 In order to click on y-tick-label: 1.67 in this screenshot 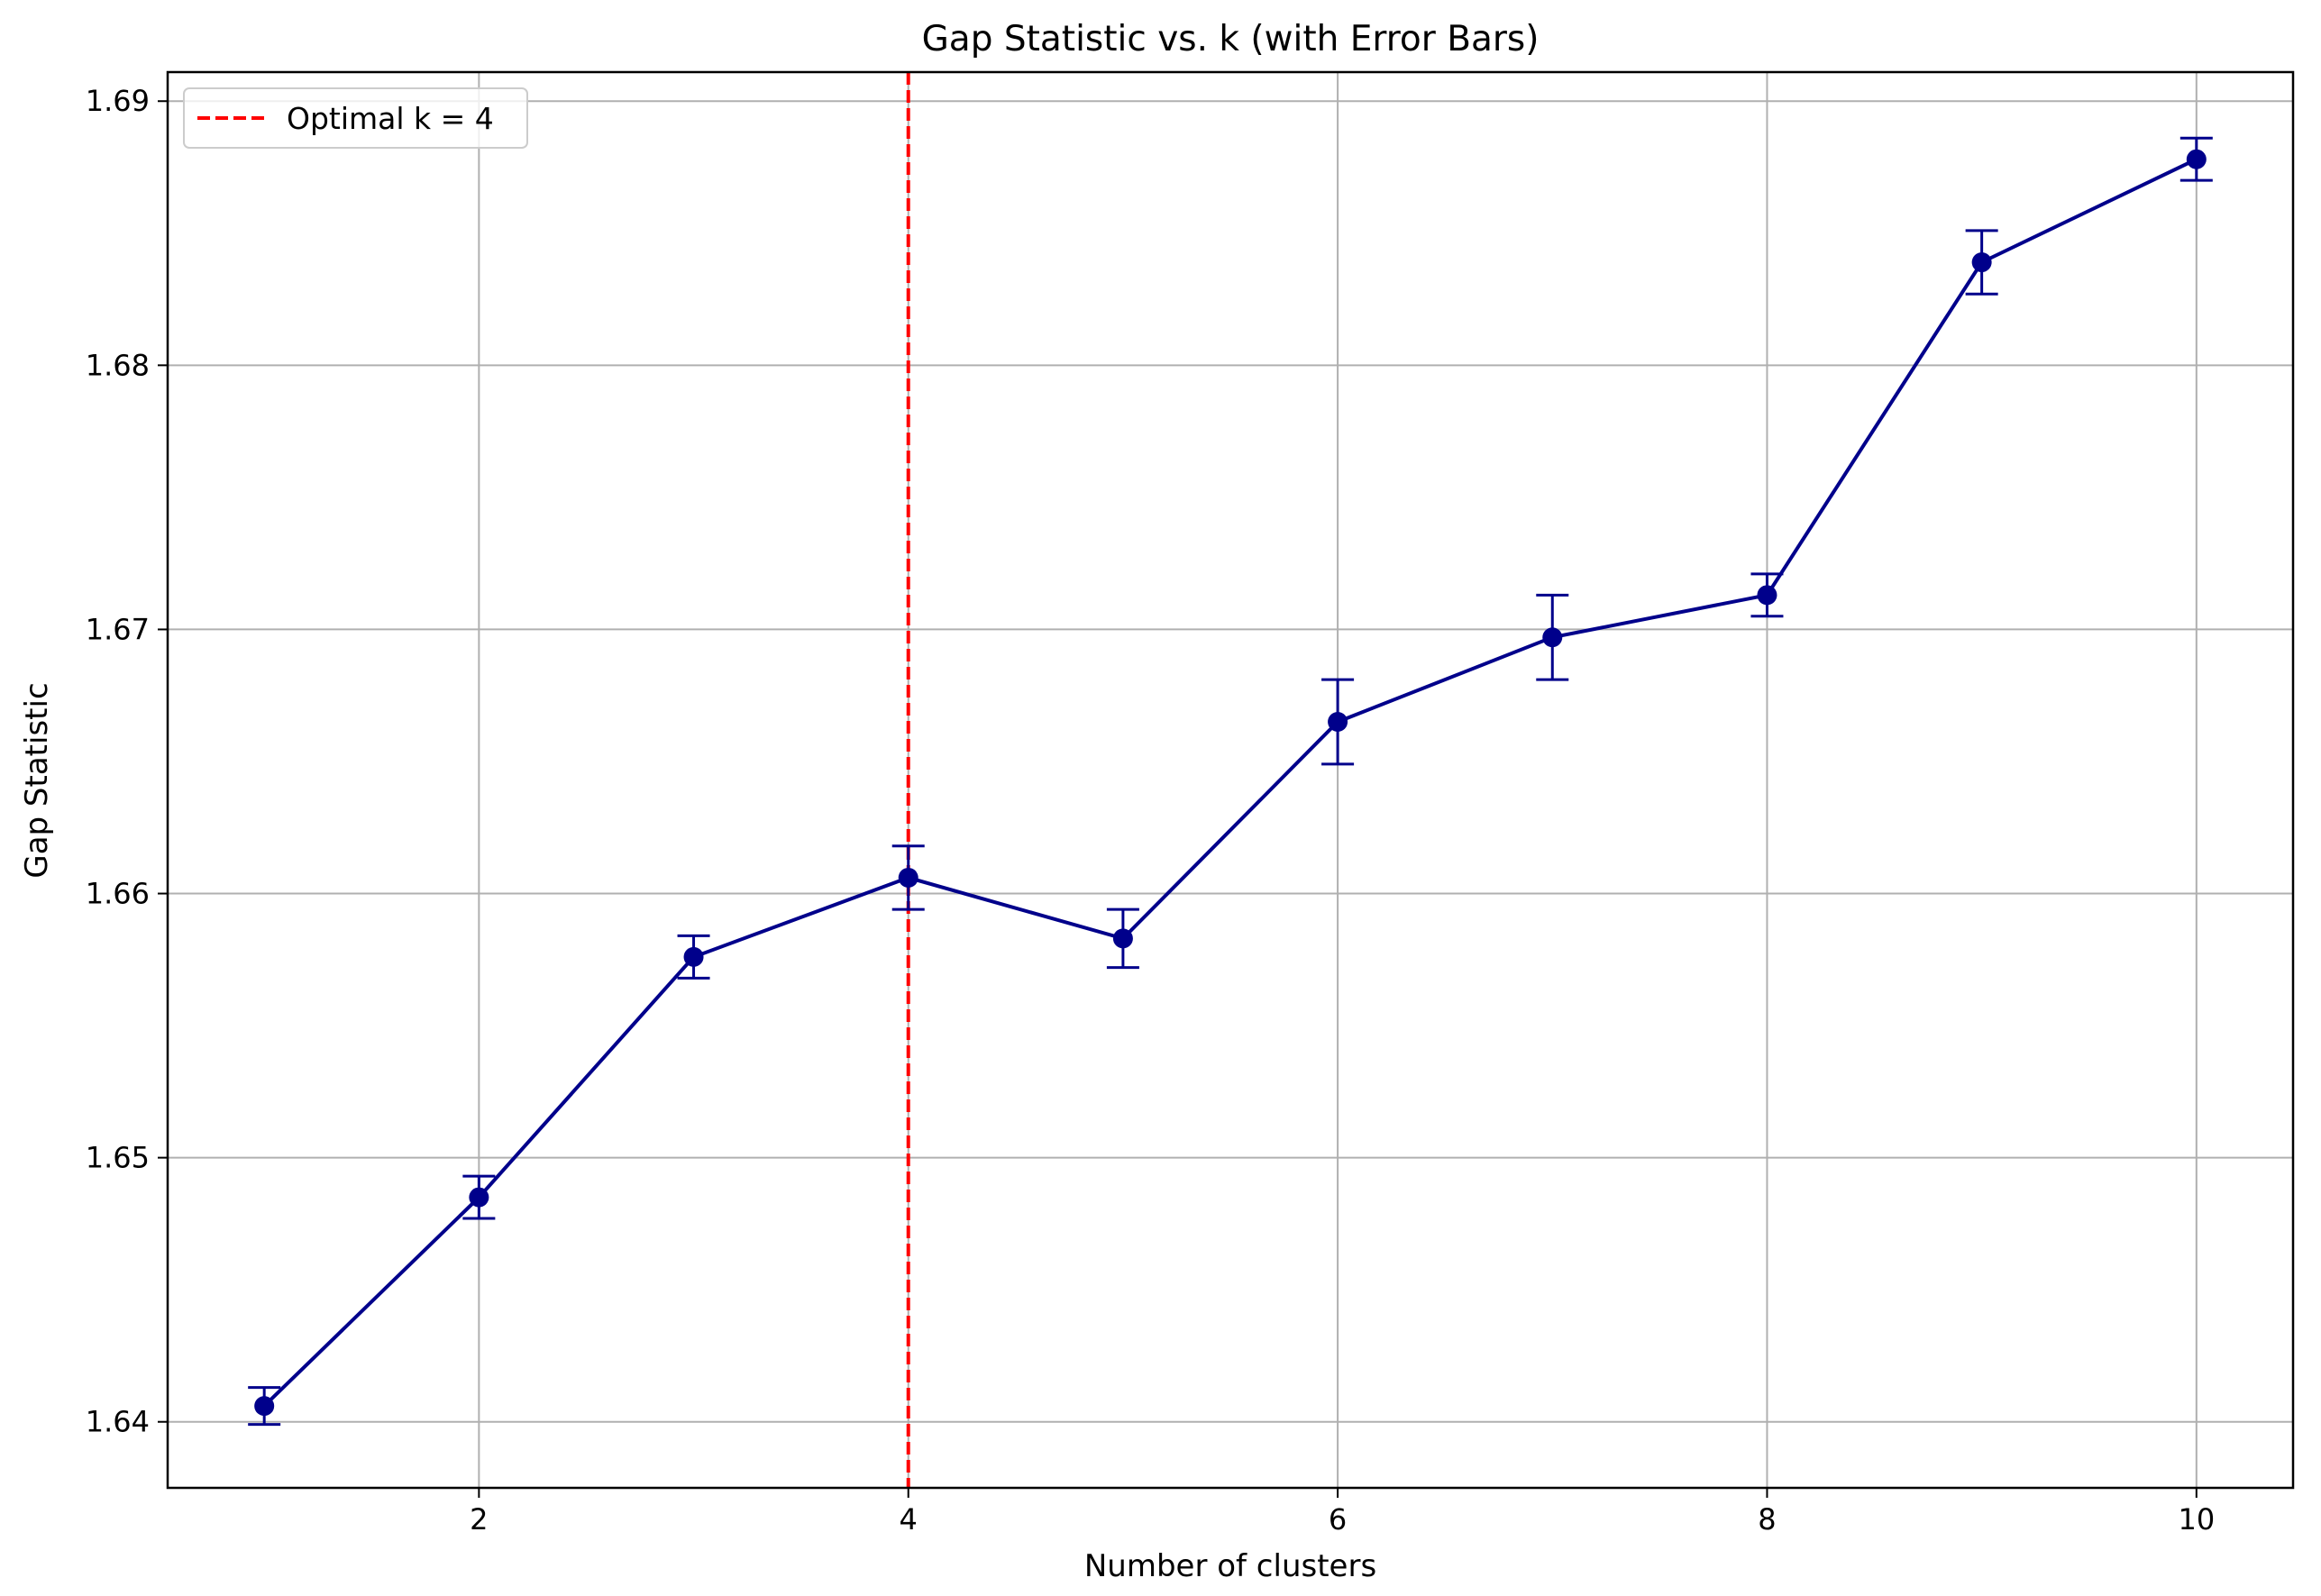, I will do `click(118, 629)`.